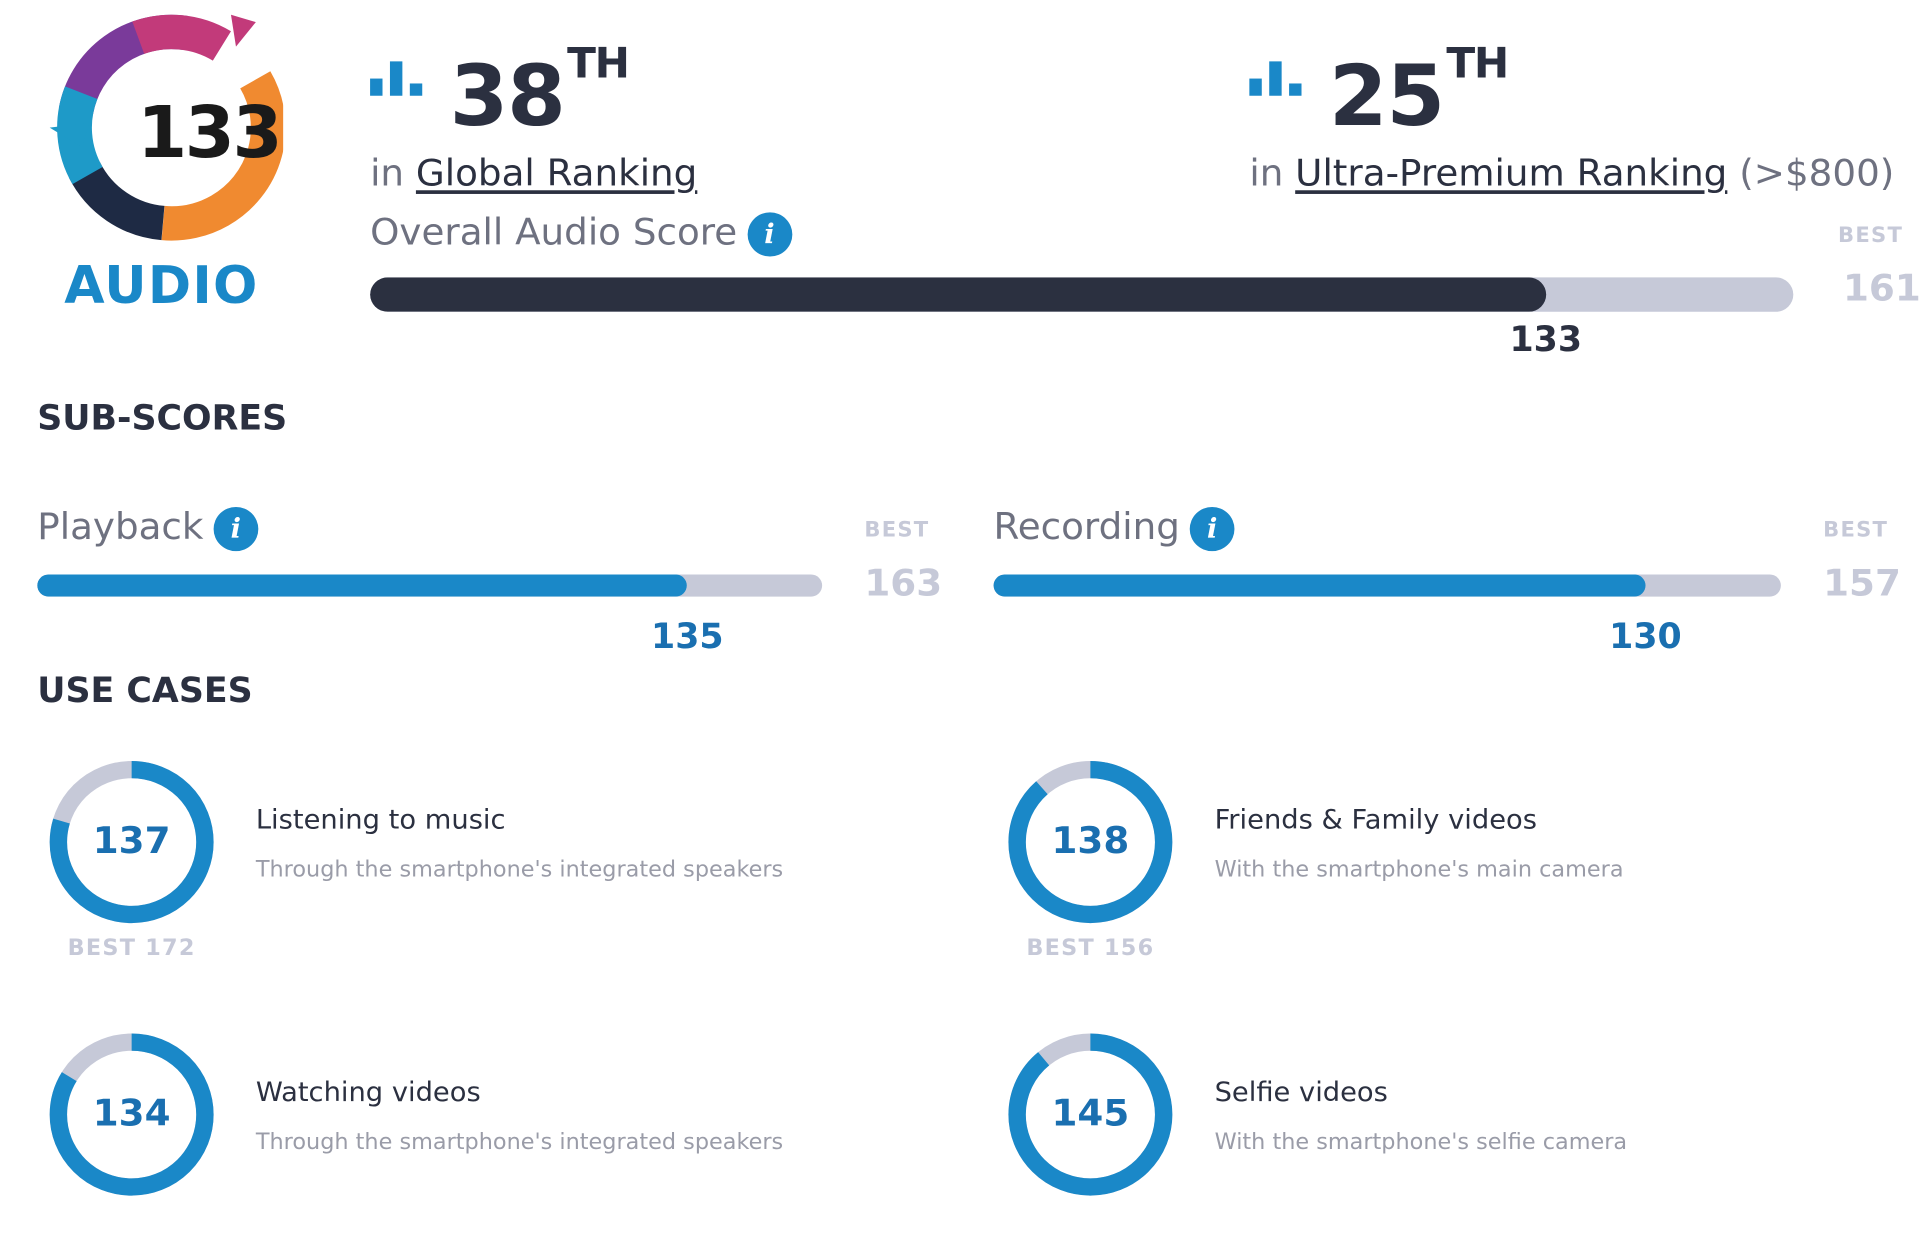 This screenshot has height=1252, width=1920. Describe the element at coordinates (1546, 339) in the screenshot. I see `overall-score-value: 133` at that location.